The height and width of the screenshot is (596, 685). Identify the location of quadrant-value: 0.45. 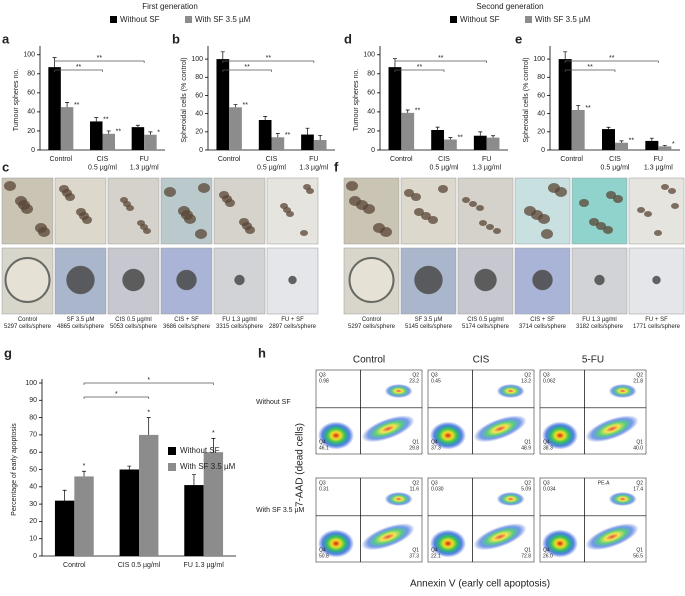
(436, 381).